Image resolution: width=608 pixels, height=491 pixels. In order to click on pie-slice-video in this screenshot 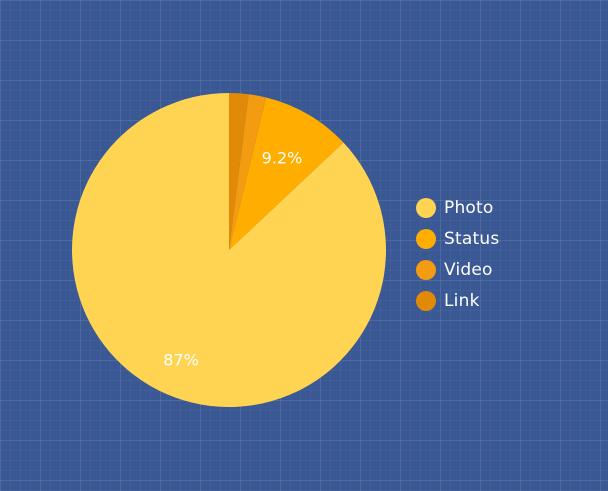, I will do `click(248, 172)`.